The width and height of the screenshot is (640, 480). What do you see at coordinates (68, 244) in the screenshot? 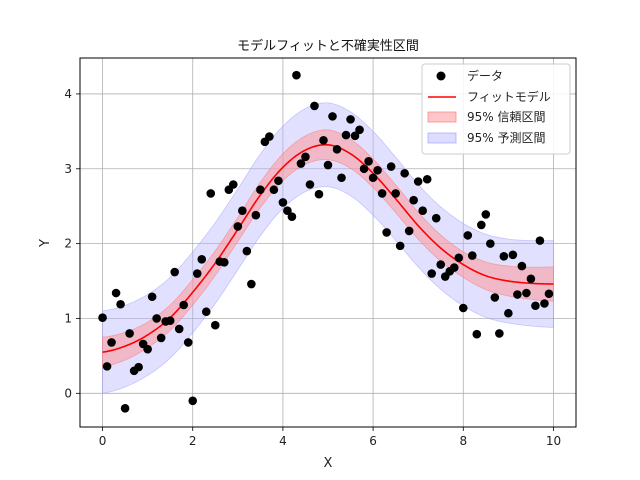
I see `y-tick-label: 2` at bounding box center [68, 244].